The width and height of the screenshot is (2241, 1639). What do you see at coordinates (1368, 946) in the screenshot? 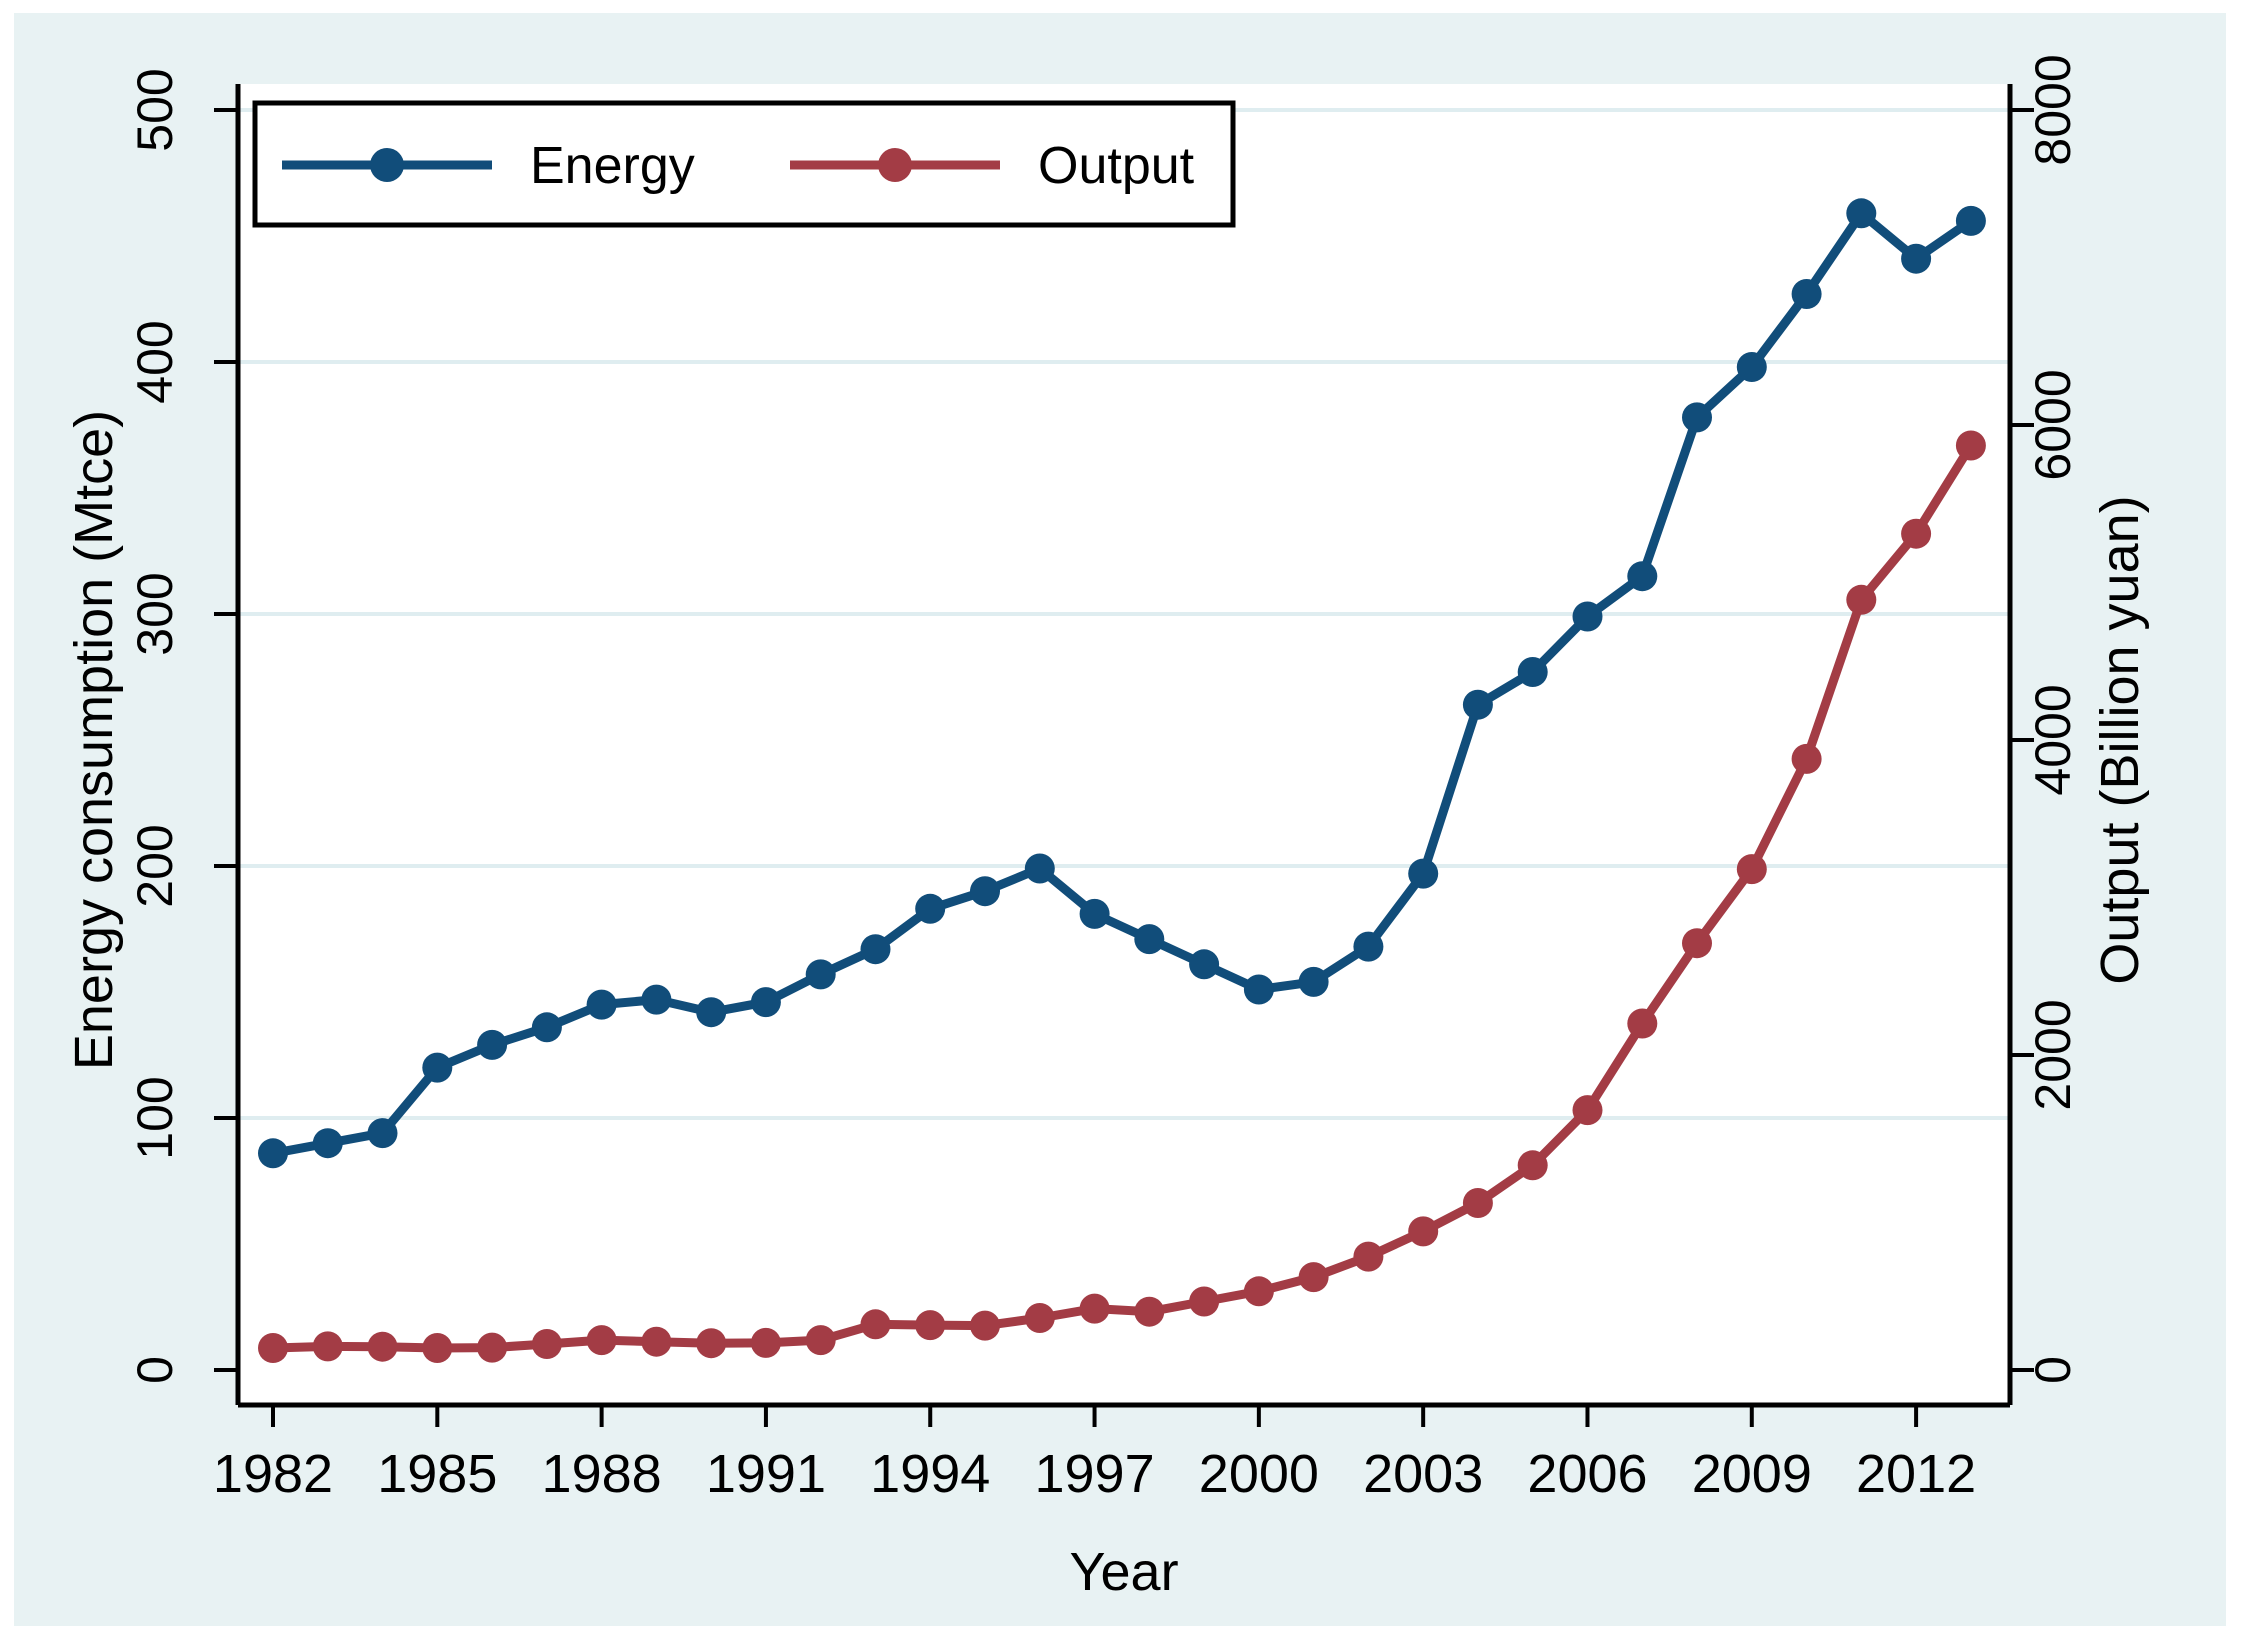
I see `series-energy-marker-2002` at bounding box center [1368, 946].